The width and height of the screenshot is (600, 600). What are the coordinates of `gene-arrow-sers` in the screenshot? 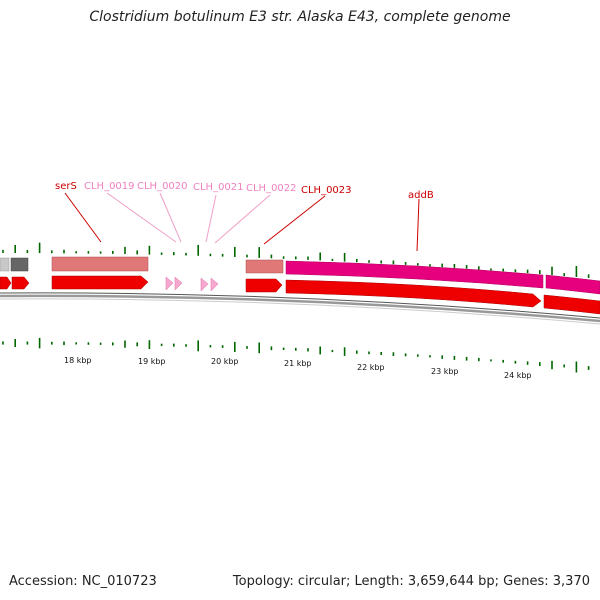 It's located at (100, 282).